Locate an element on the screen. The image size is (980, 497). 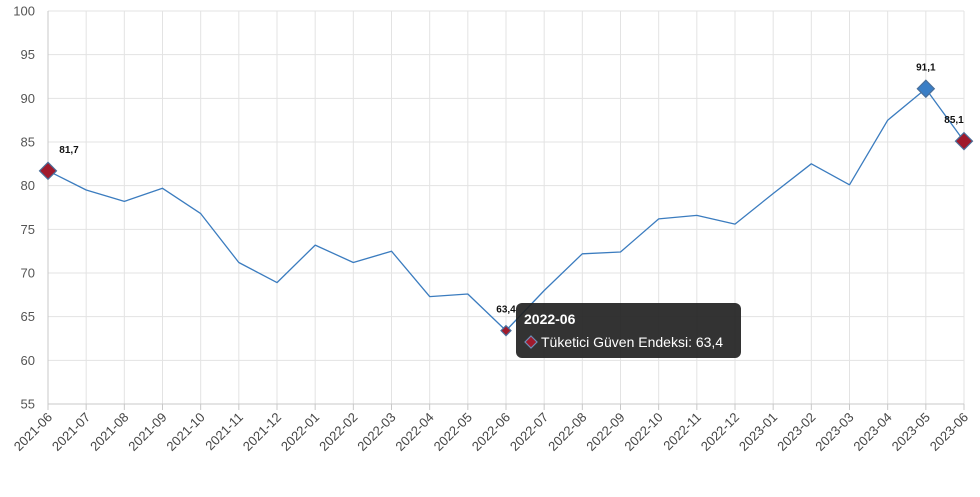
data-label: 91,1 is located at coordinates (926, 68).